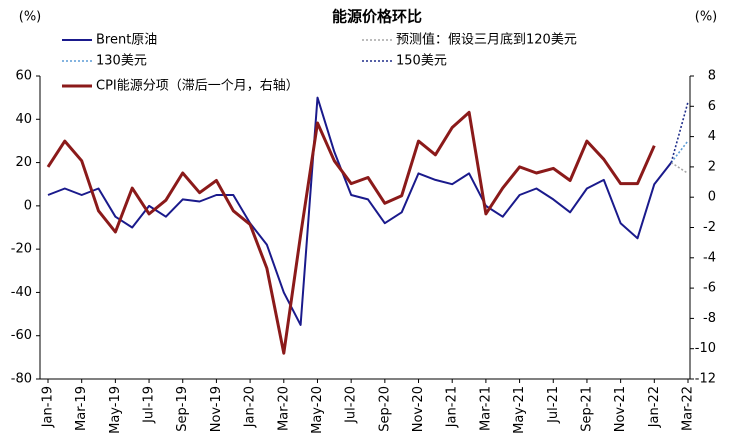 The width and height of the screenshot is (754, 448). Describe the element at coordinates (709, 257) in the screenshot. I see `y2-tick-label: -4` at that location.